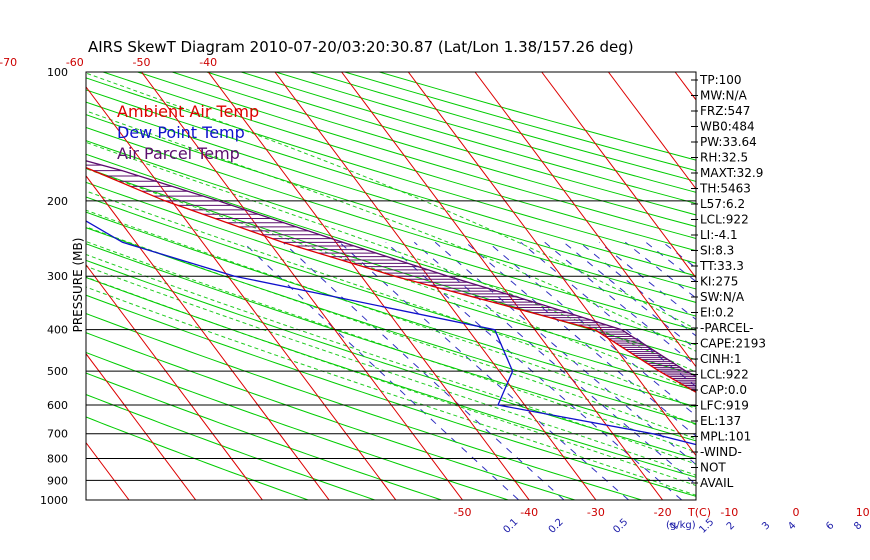 The image size is (870, 560). I want to click on stat-item: AVAIL, so click(717, 483).